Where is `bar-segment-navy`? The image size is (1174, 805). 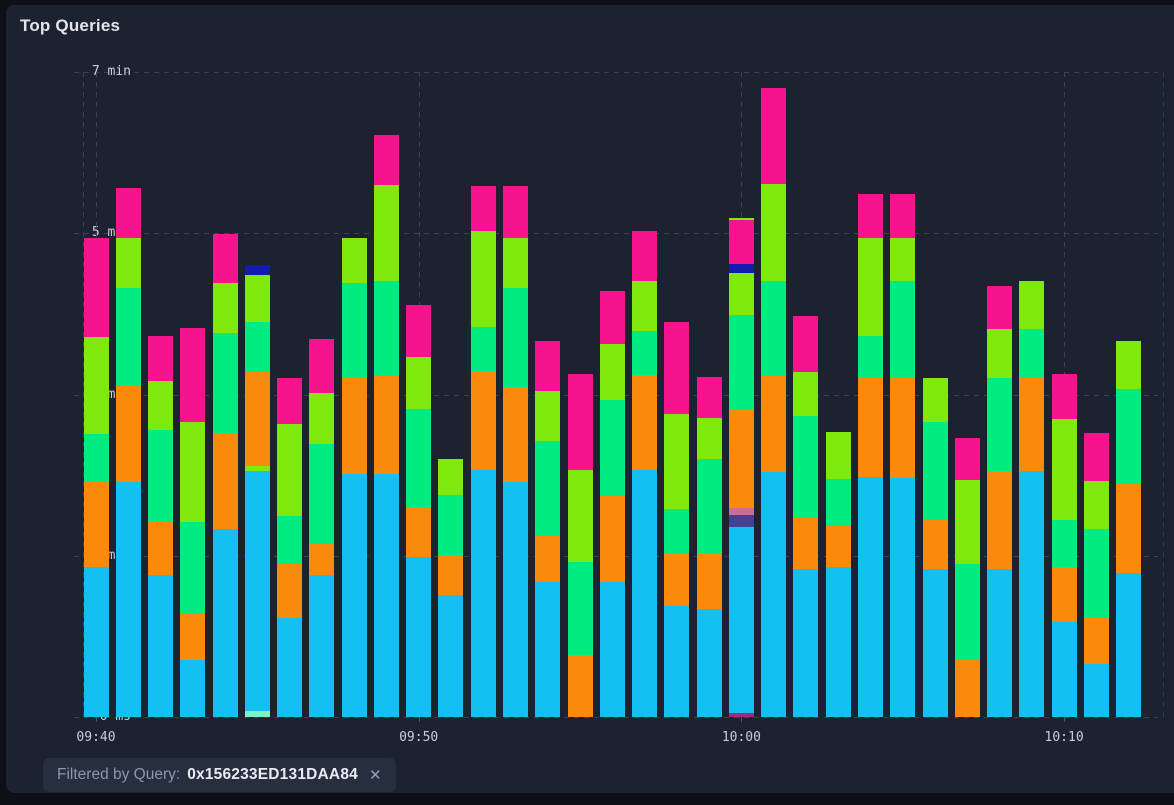 bar-segment-navy is located at coordinates (741, 268).